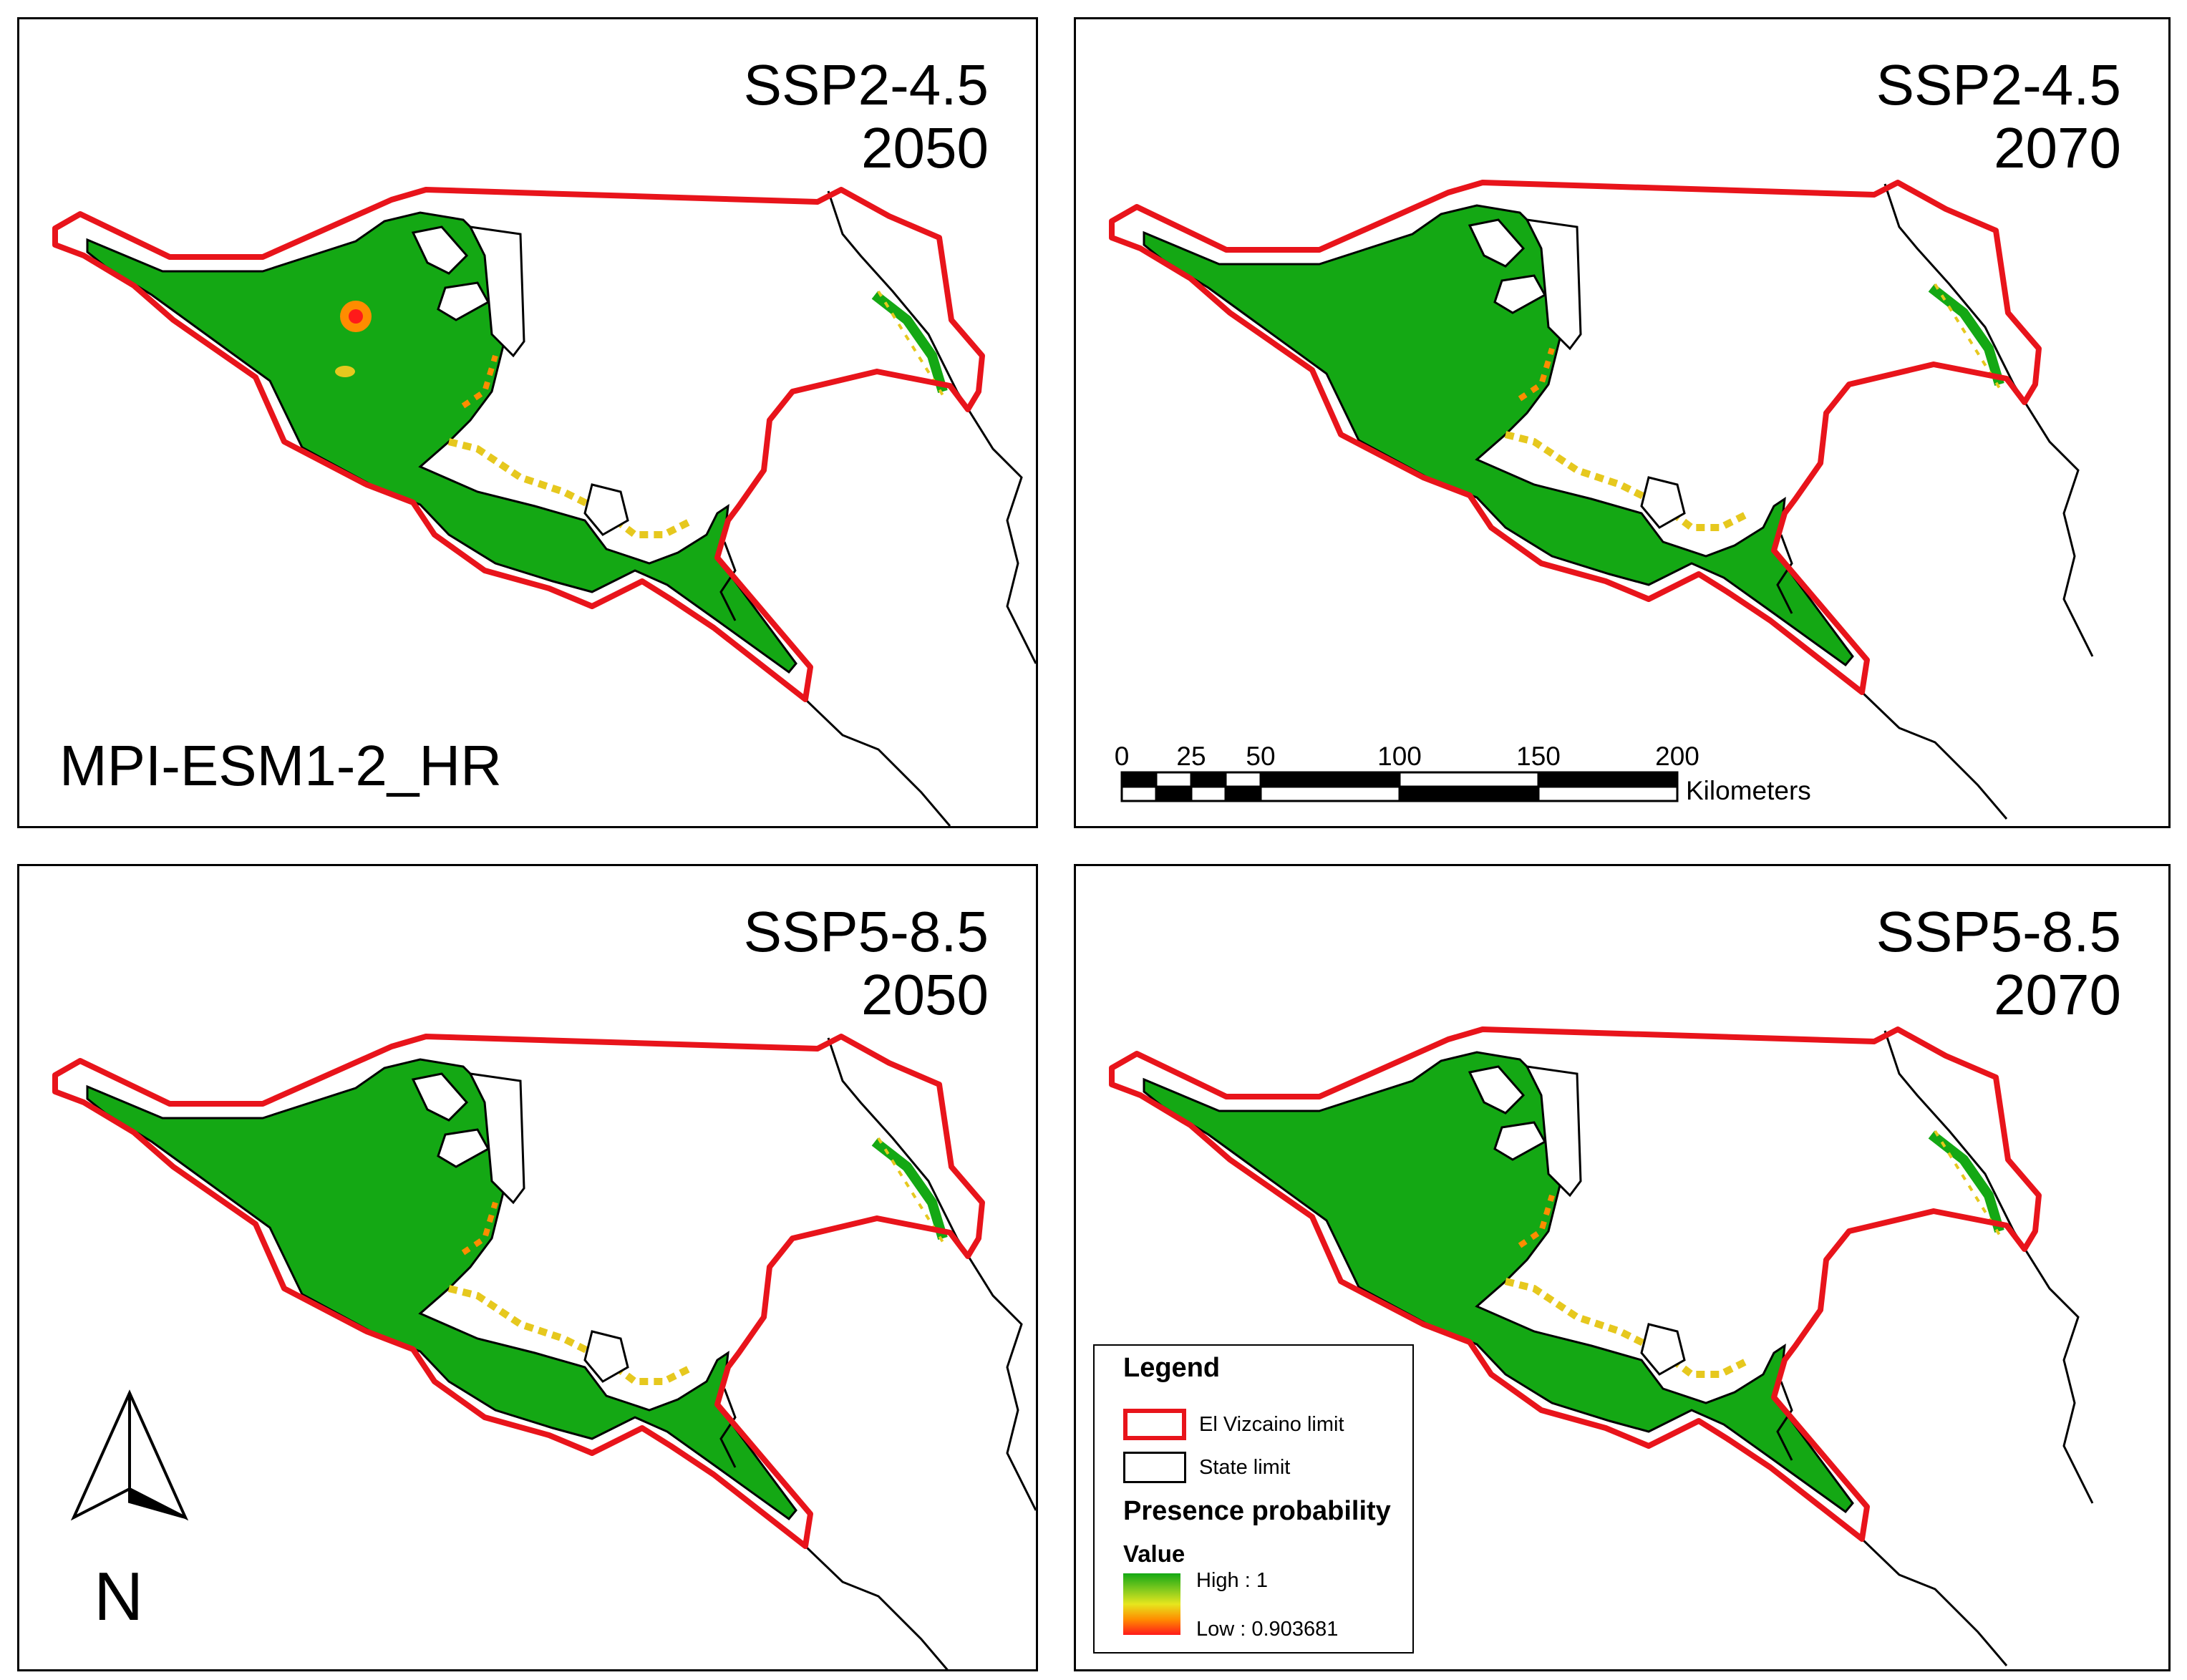 Image resolution: width=2187 pixels, height=1680 pixels. What do you see at coordinates (1122, 756) in the screenshot?
I see `scale-tick-label: 0` at bounding box center [1122, 756].